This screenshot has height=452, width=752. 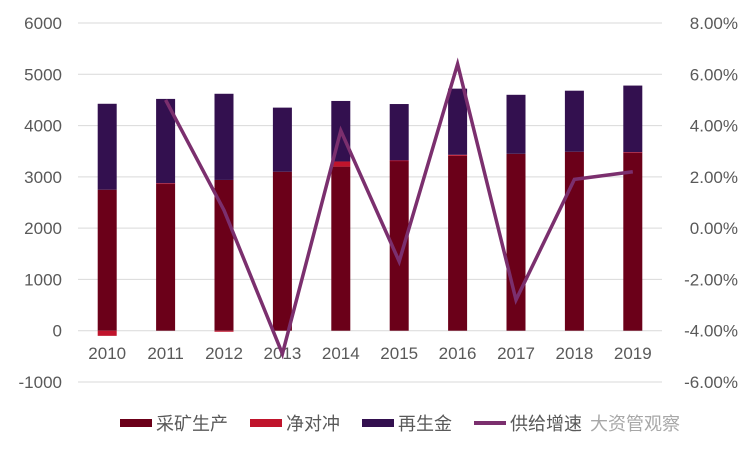 What do you see at coordinates (57, 331) in the screenshot?
I see `y-tick-label: 0` at bounding box center [57, 331].